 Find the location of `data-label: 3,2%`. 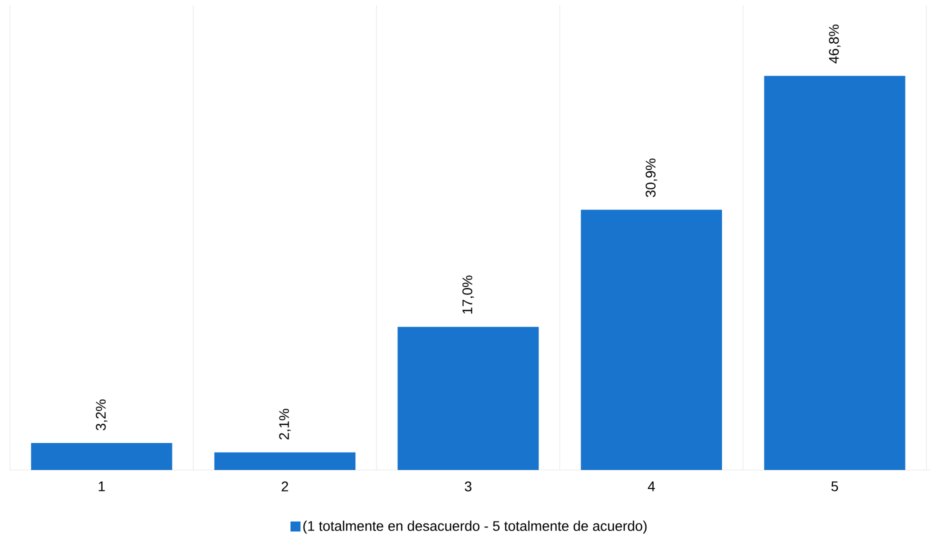

data-label: 3,2% is located at coordinates (102, 415).